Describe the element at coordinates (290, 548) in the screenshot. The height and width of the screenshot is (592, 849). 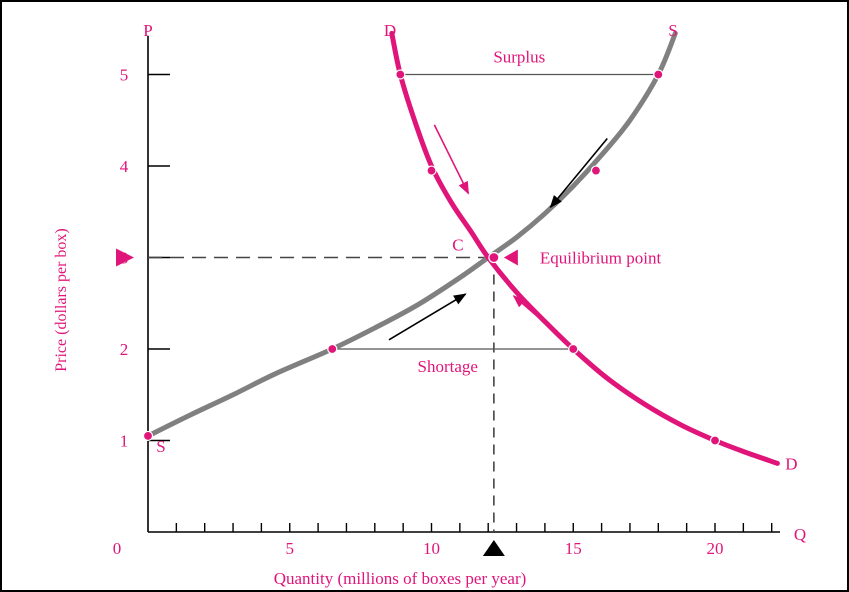
I see `x-tick-label: 5` at that location.